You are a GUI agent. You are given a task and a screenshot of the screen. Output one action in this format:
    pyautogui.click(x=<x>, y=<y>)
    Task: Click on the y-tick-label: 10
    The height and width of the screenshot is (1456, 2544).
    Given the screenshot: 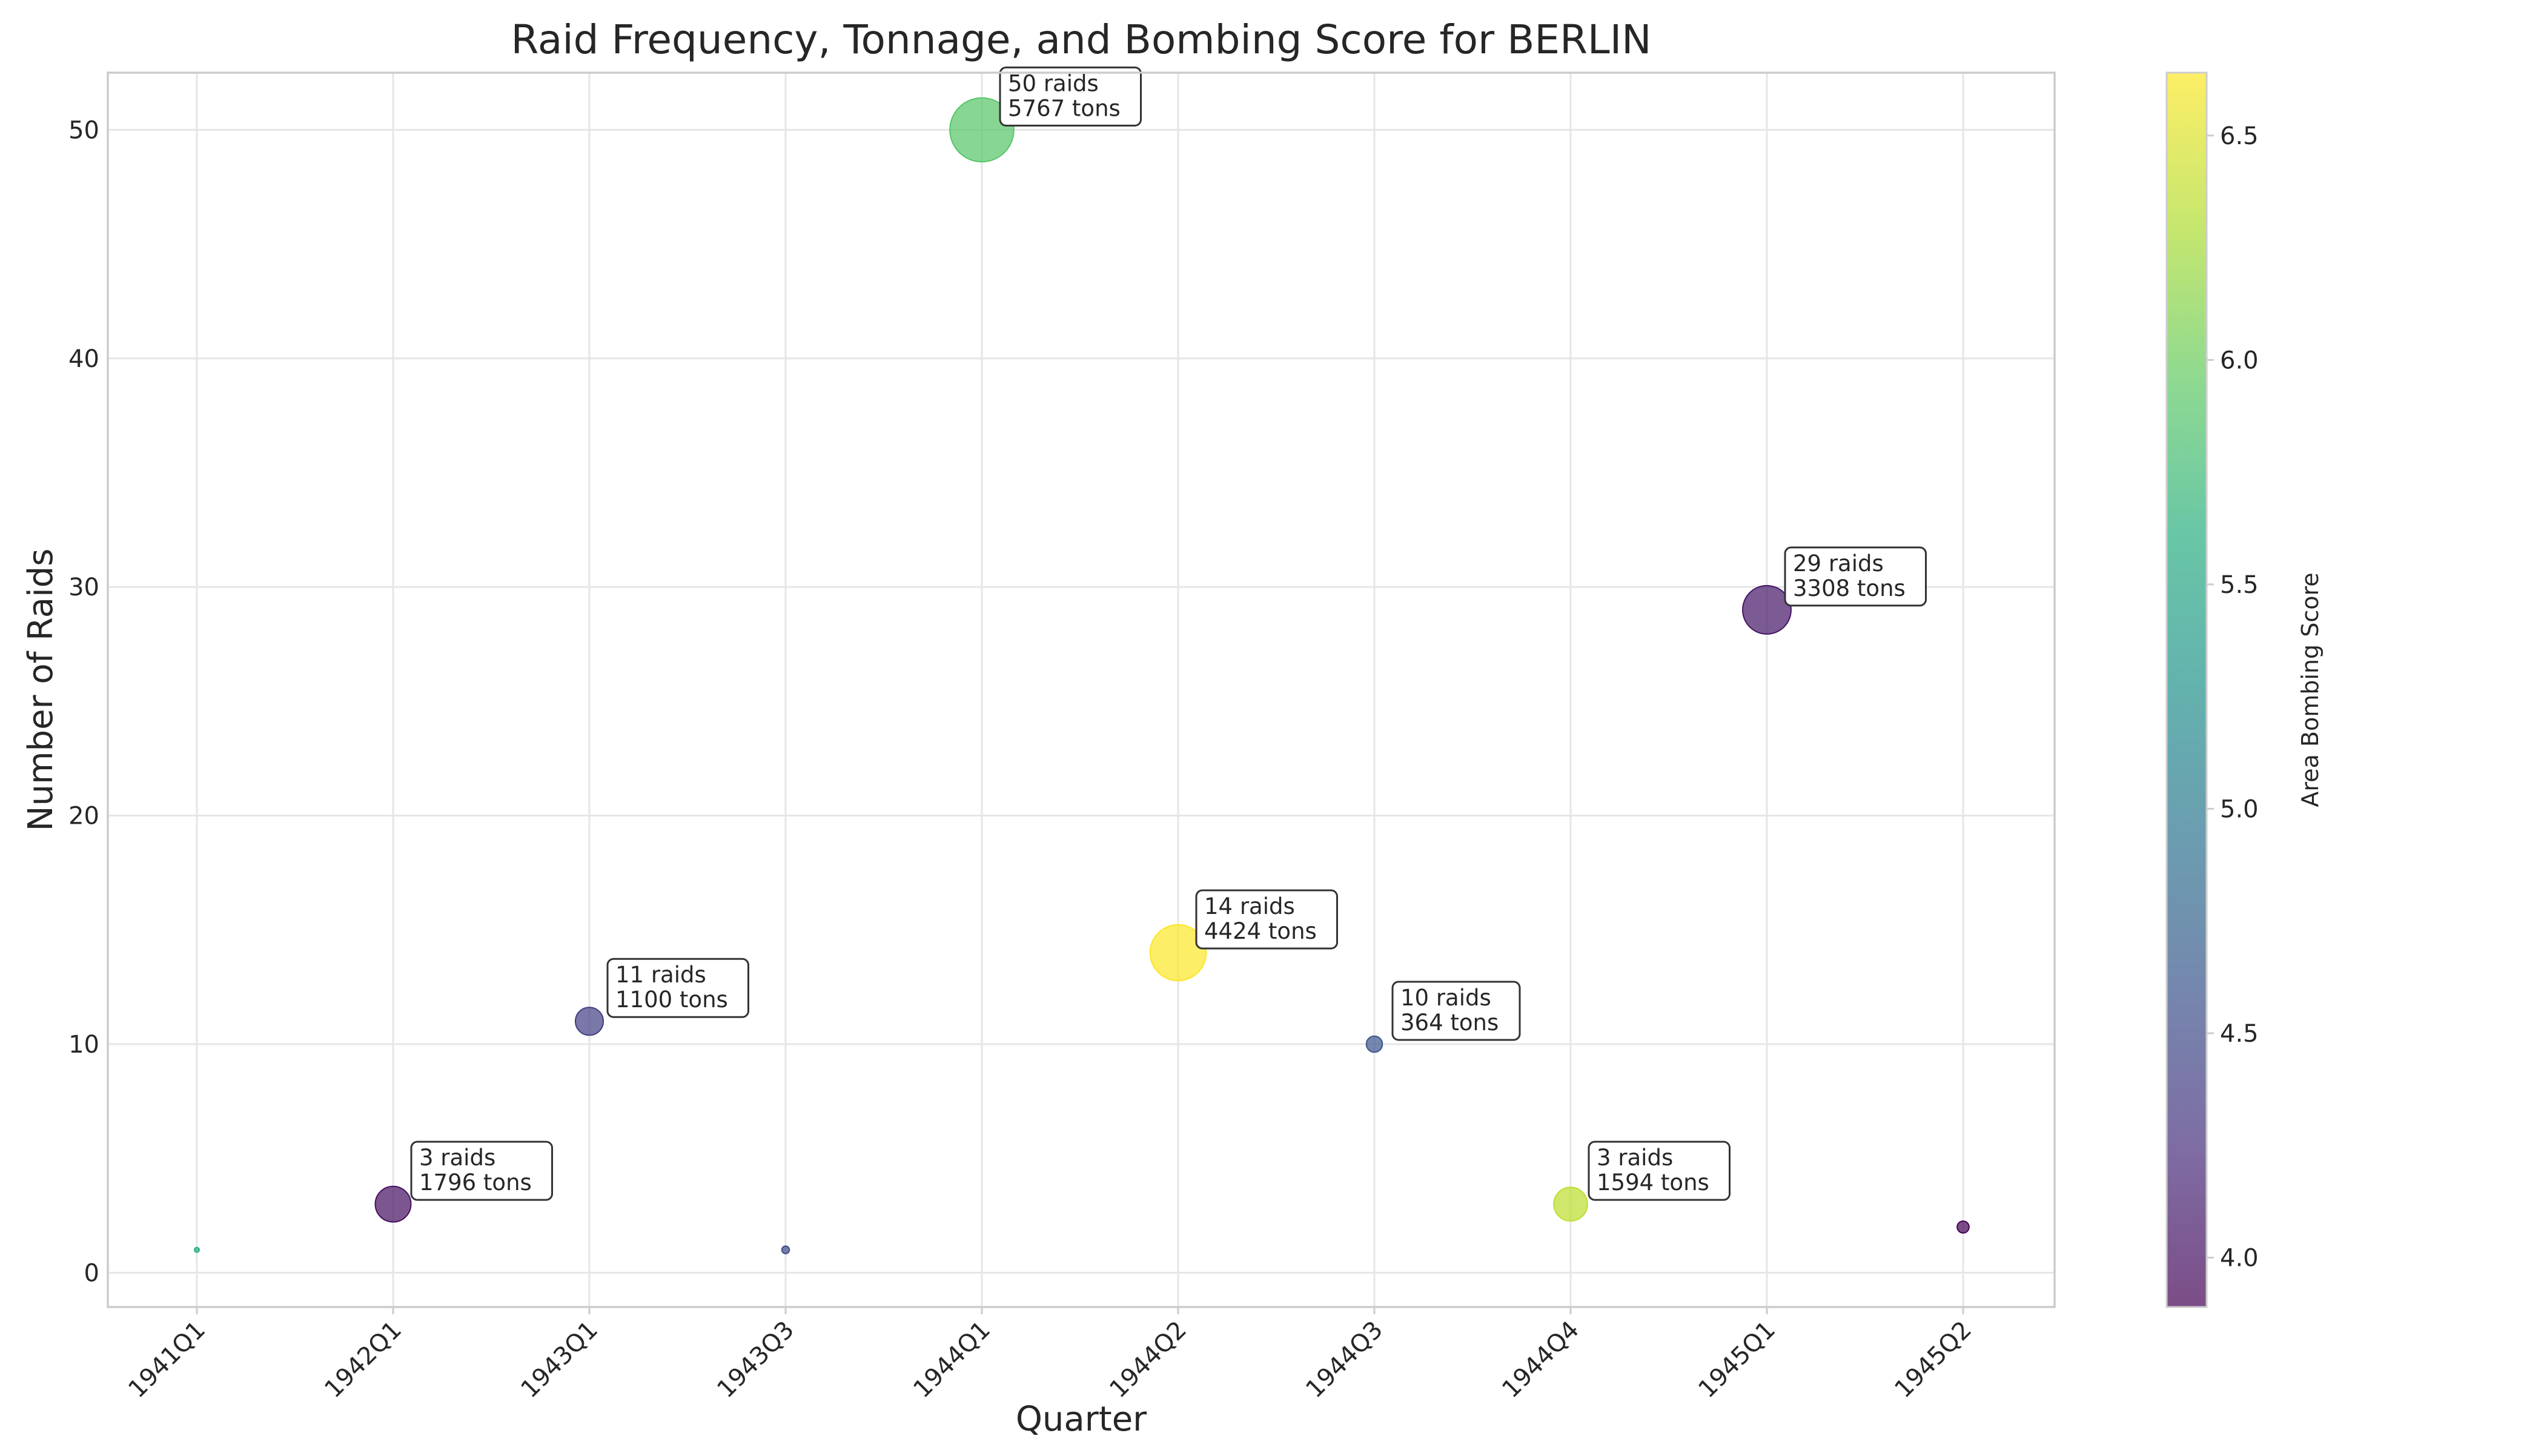 What is the action you would take?
    pyautogui.click(x=84, y=1045)
    